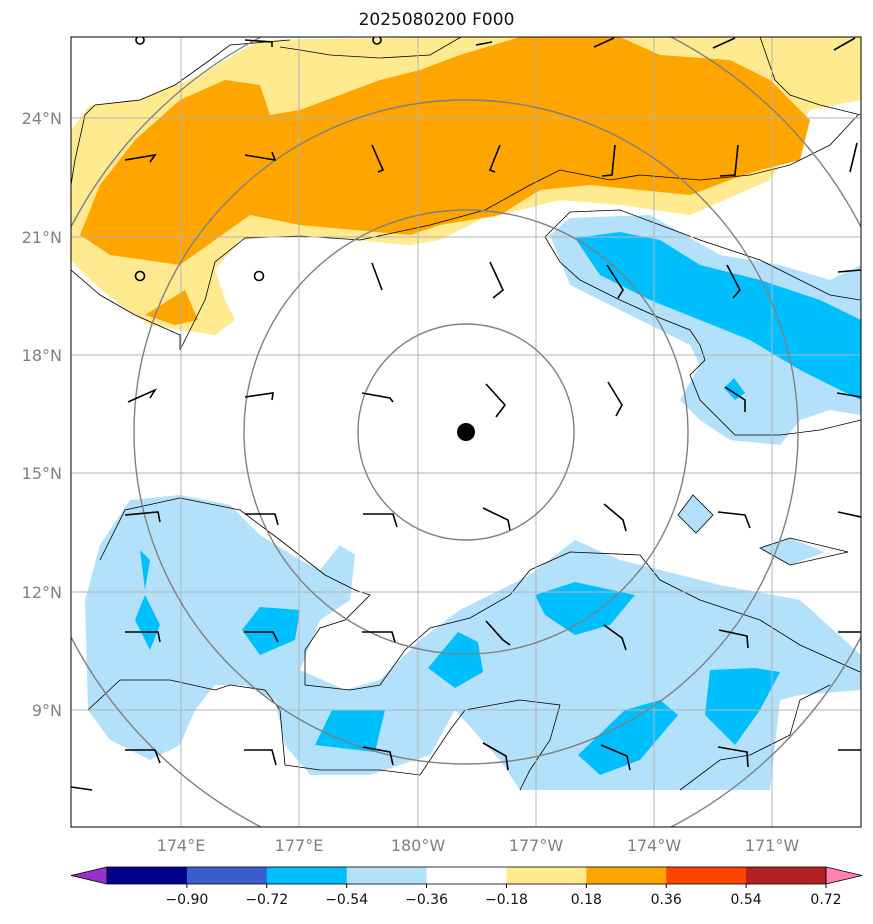 The width and height of the screenshot is (873, 924). I want to click on storm-center-marker, so click(466, 432).